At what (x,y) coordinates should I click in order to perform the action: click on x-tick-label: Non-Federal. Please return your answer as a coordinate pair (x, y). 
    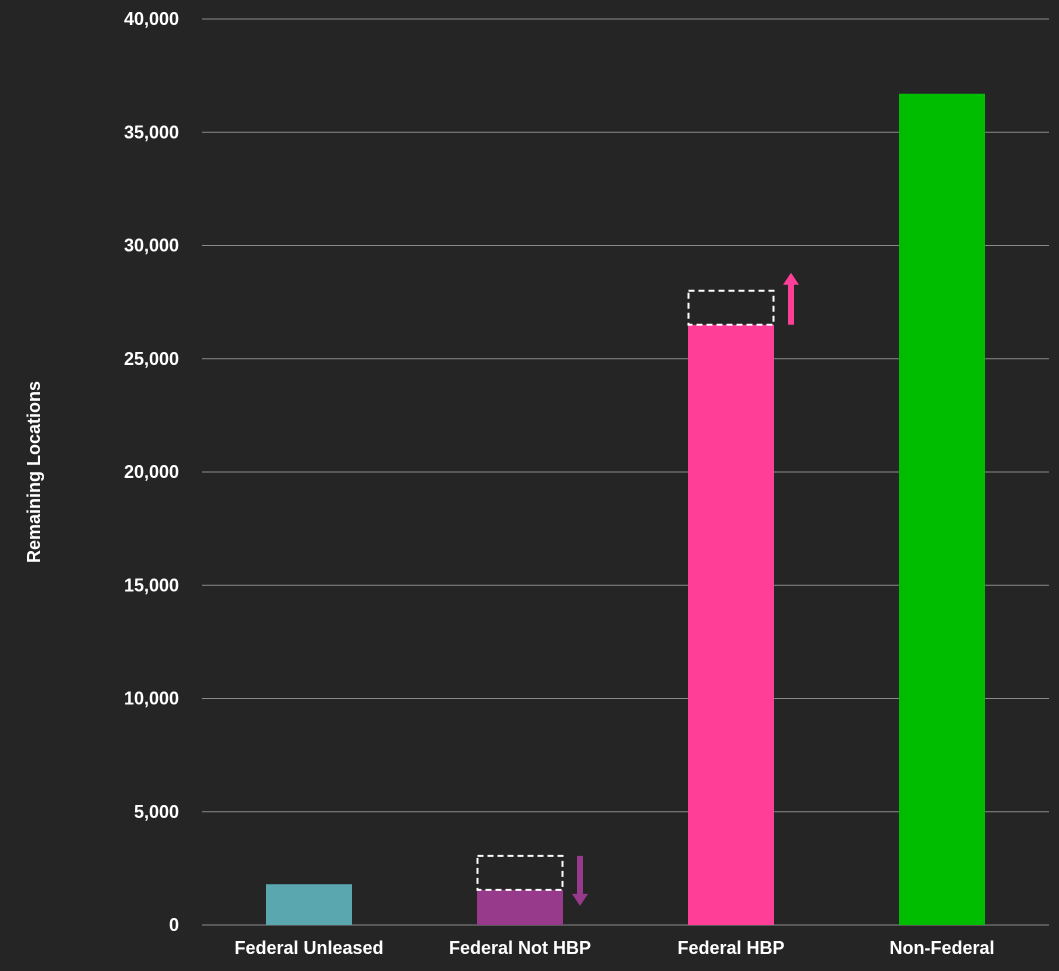
    Looking at the image, I should click on (941, 948).